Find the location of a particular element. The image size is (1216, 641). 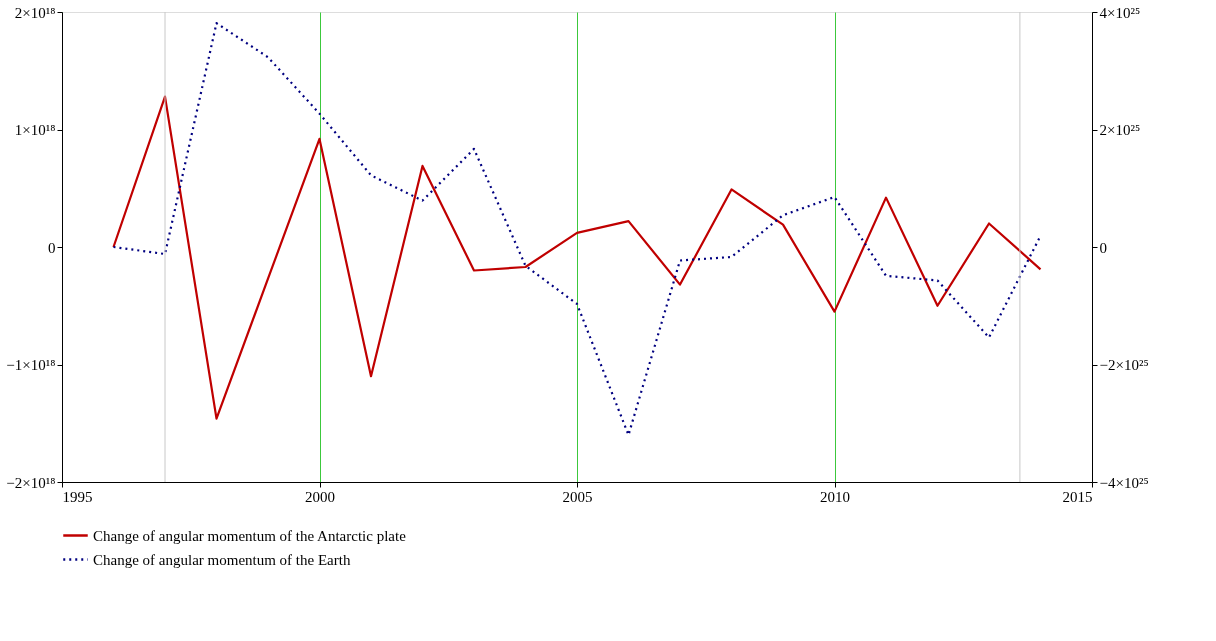

x-tick-label: 2010 is located at coordinates (835, 496).